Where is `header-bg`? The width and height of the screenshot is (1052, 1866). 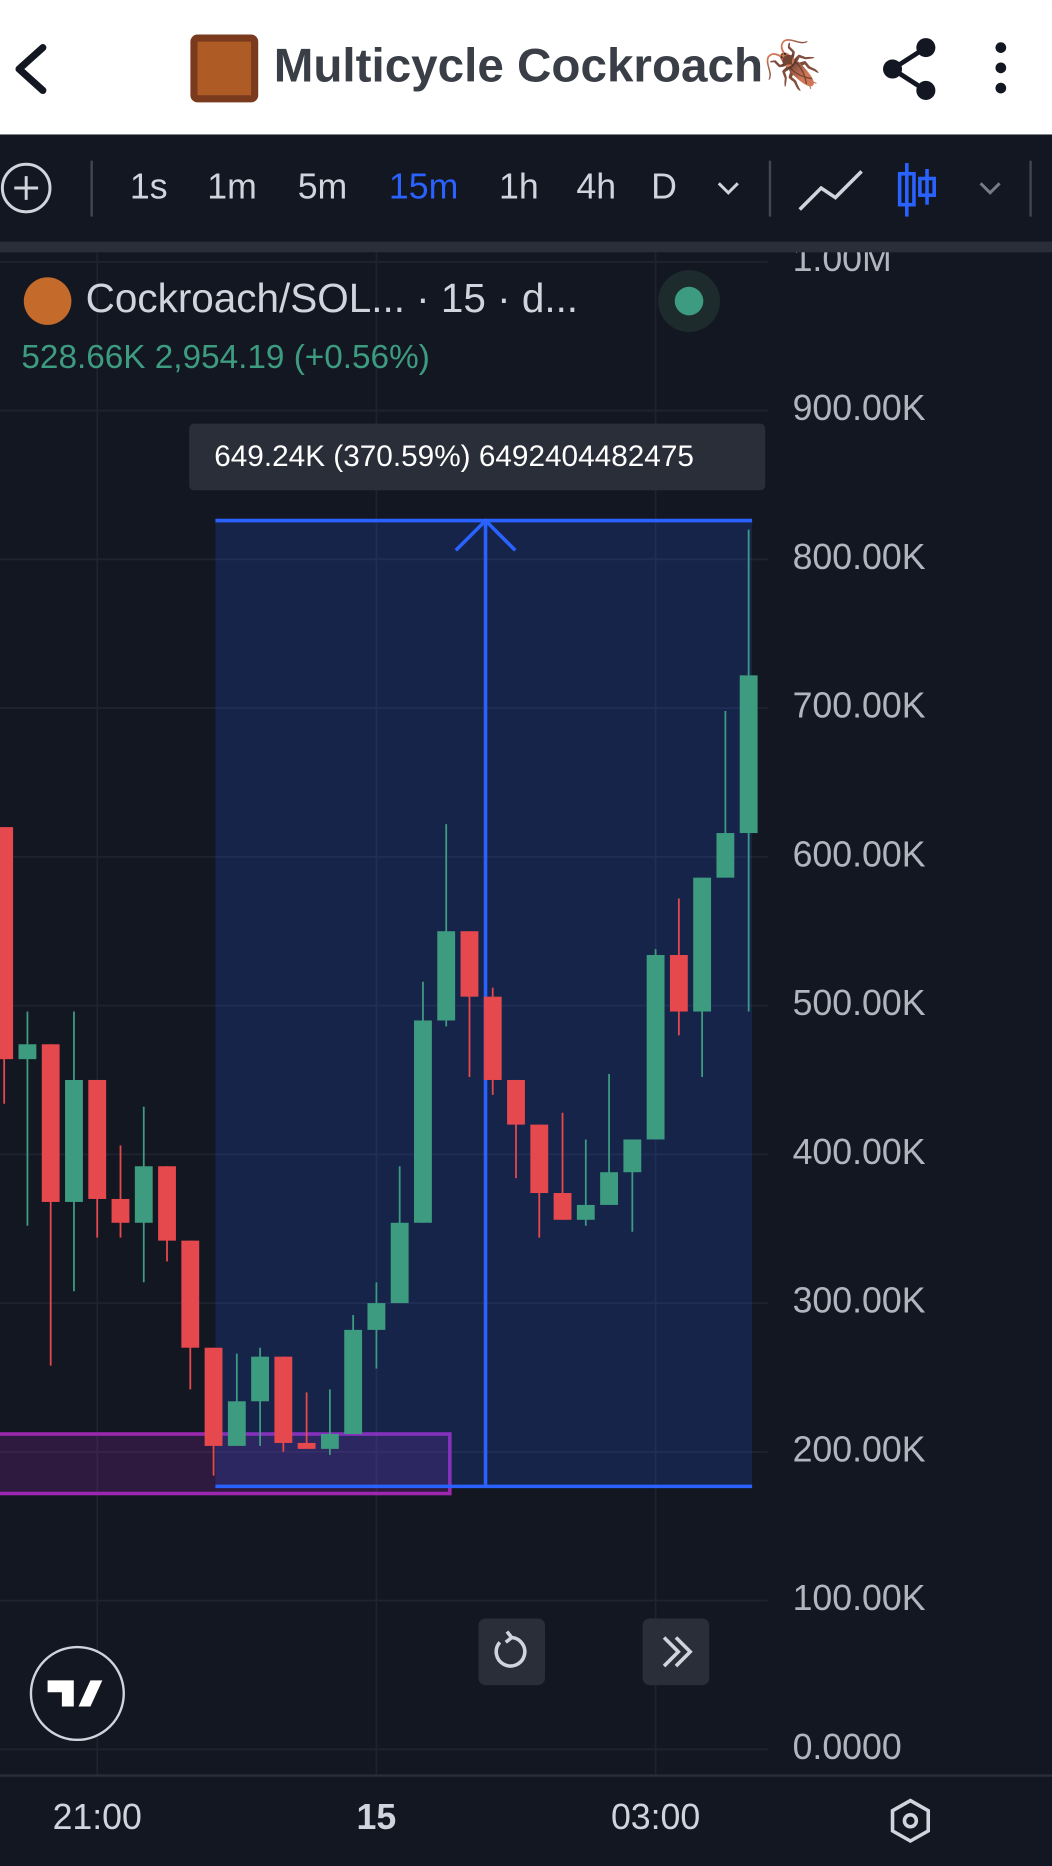
header-bg is located at coordinates (526, 67).